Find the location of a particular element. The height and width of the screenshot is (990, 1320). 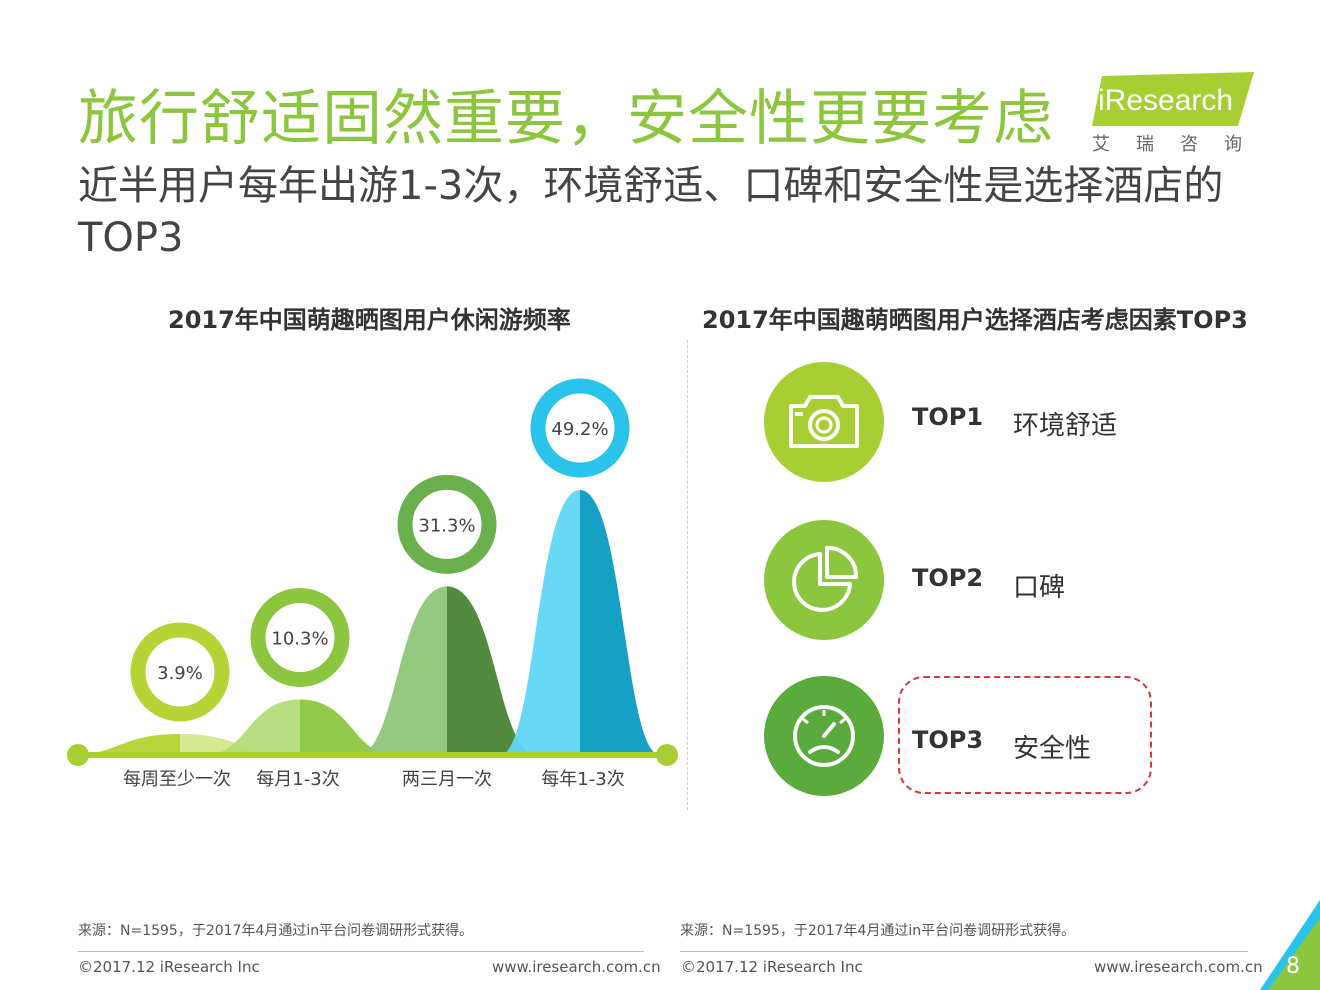

page-subtitle: 近半用户每年出游1-3次，环境舒适、口碑和安全性是选择酒店的TOP3 is located at coordinates (651, 212).